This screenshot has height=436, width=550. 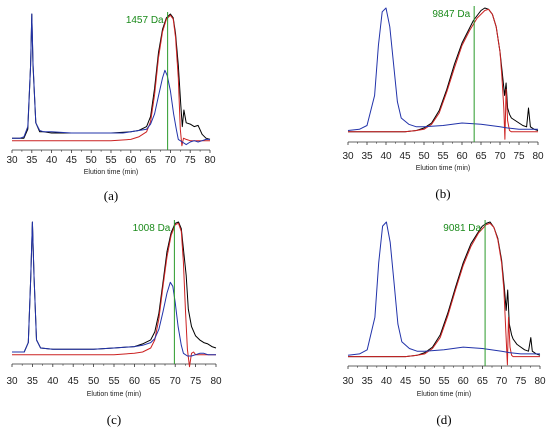 I want to click on marker-label: 1457 Da, so click(x=145, y=20).